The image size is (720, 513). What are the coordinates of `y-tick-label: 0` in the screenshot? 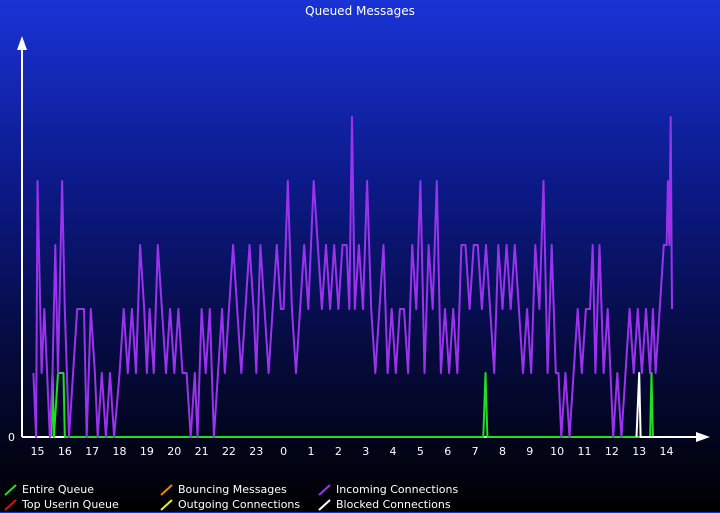 It's located at (11, 437).